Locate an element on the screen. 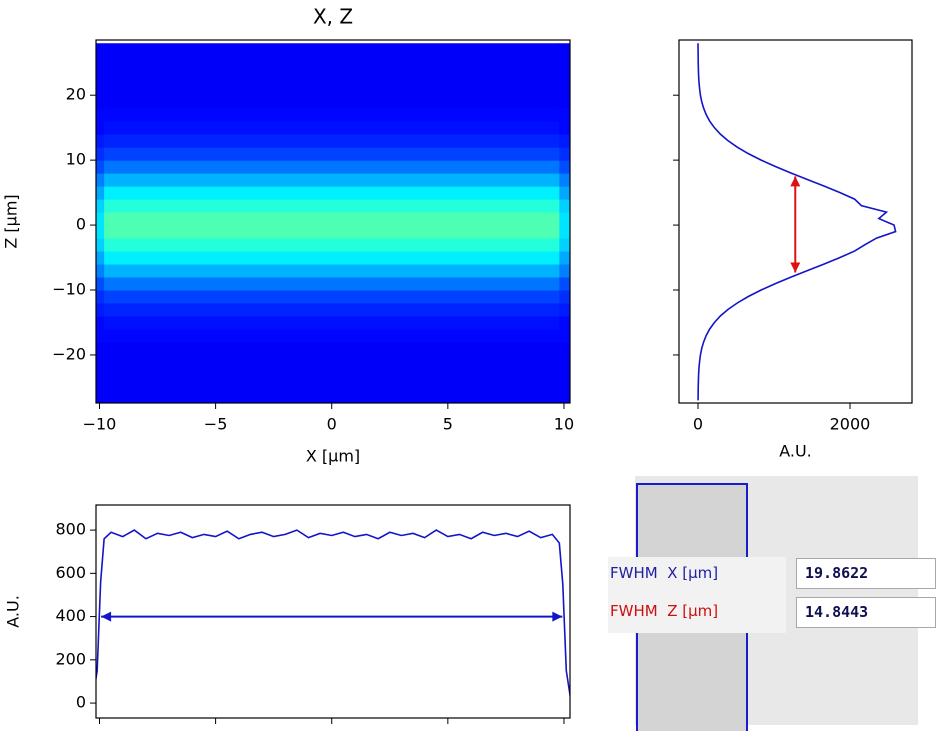 The width and height of the screenshot is (940, 731). value-field: 19.8622 is located at coordinates (866, 573).